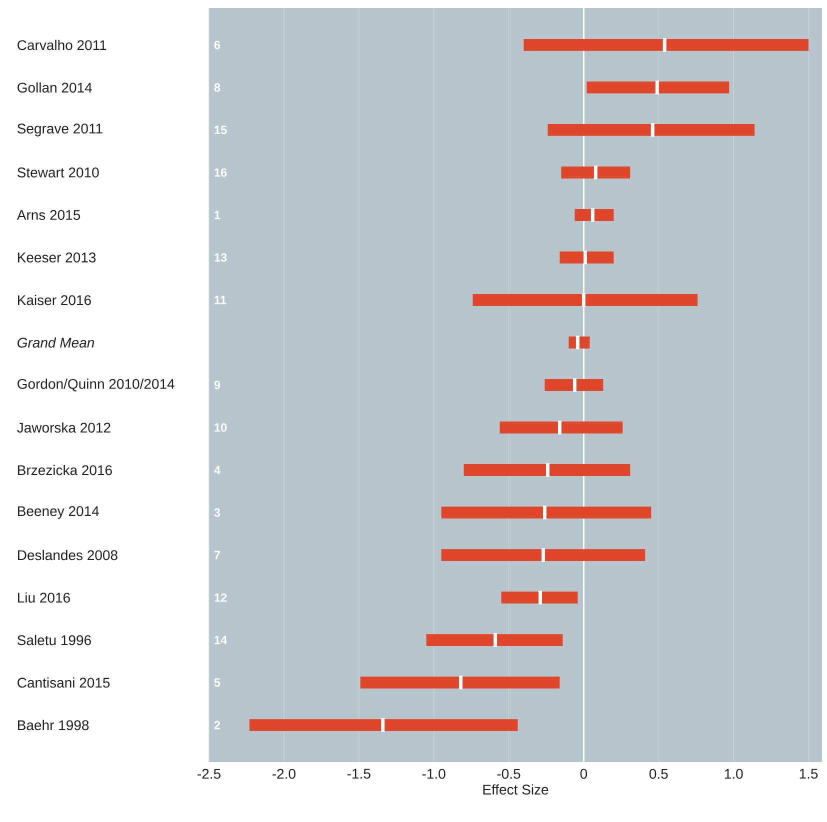  Describe the element at coordinates (65, 470) in the screenshot. I see `y-tick-label: Brzezicka 2016` at that location.